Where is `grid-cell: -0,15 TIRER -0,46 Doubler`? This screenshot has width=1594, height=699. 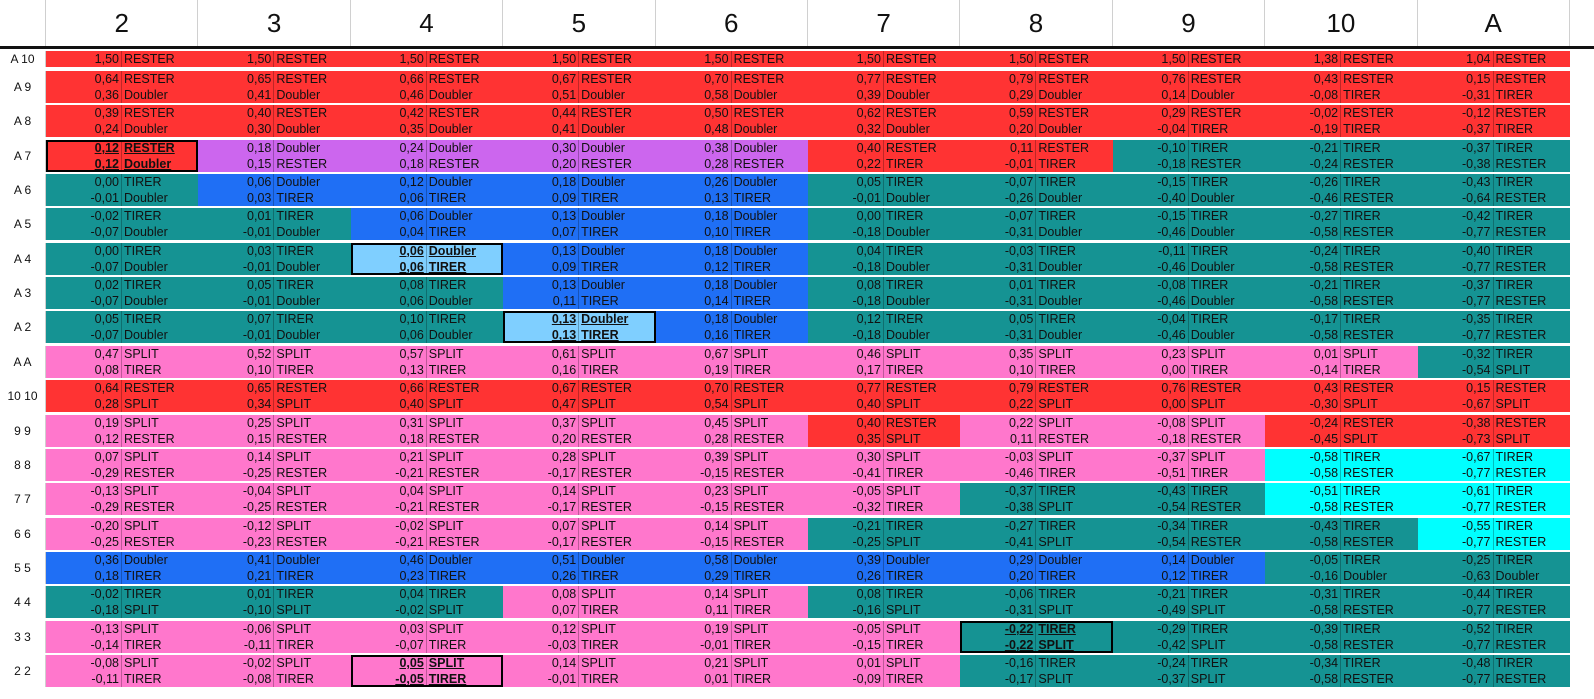
grid-cell: -0,15 TIRER -0,46 Doubler is located at coordinates (1189, 224).